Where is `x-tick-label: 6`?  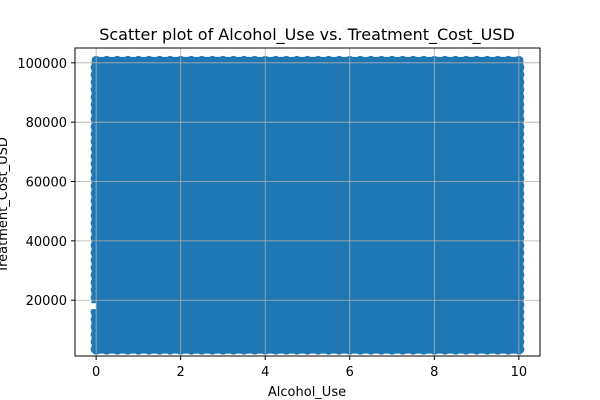 x-tick-label: 6 is located at coordinates (350, 372).